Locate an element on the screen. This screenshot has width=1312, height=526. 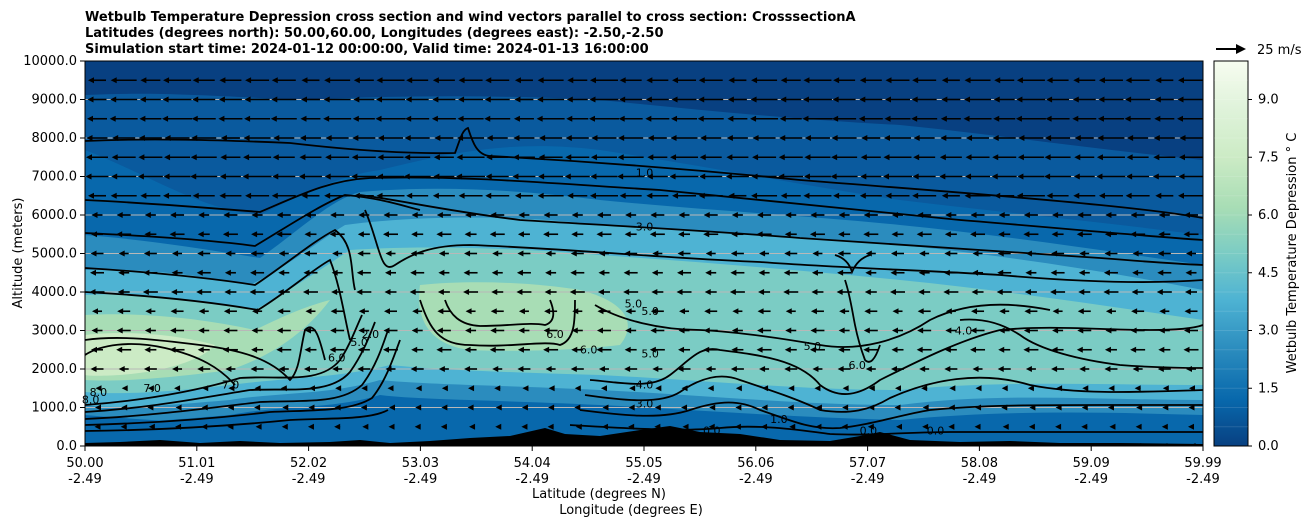
colorbar-steps is located at coordinates (1231, 253).